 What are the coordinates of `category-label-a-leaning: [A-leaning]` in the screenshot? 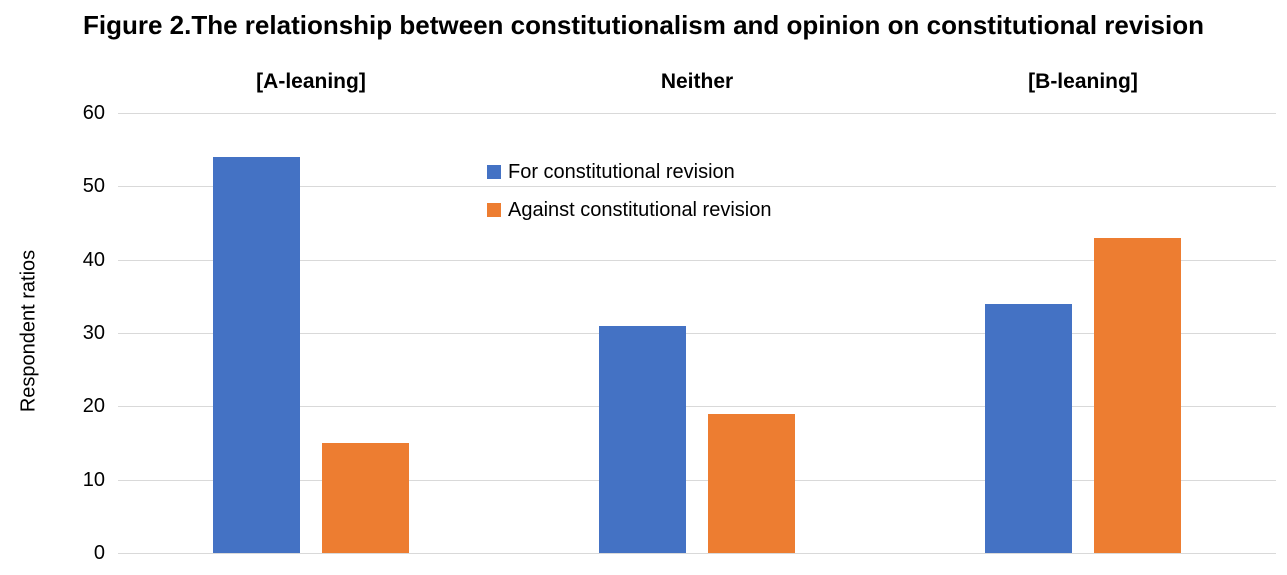 It's located at (311, 81).